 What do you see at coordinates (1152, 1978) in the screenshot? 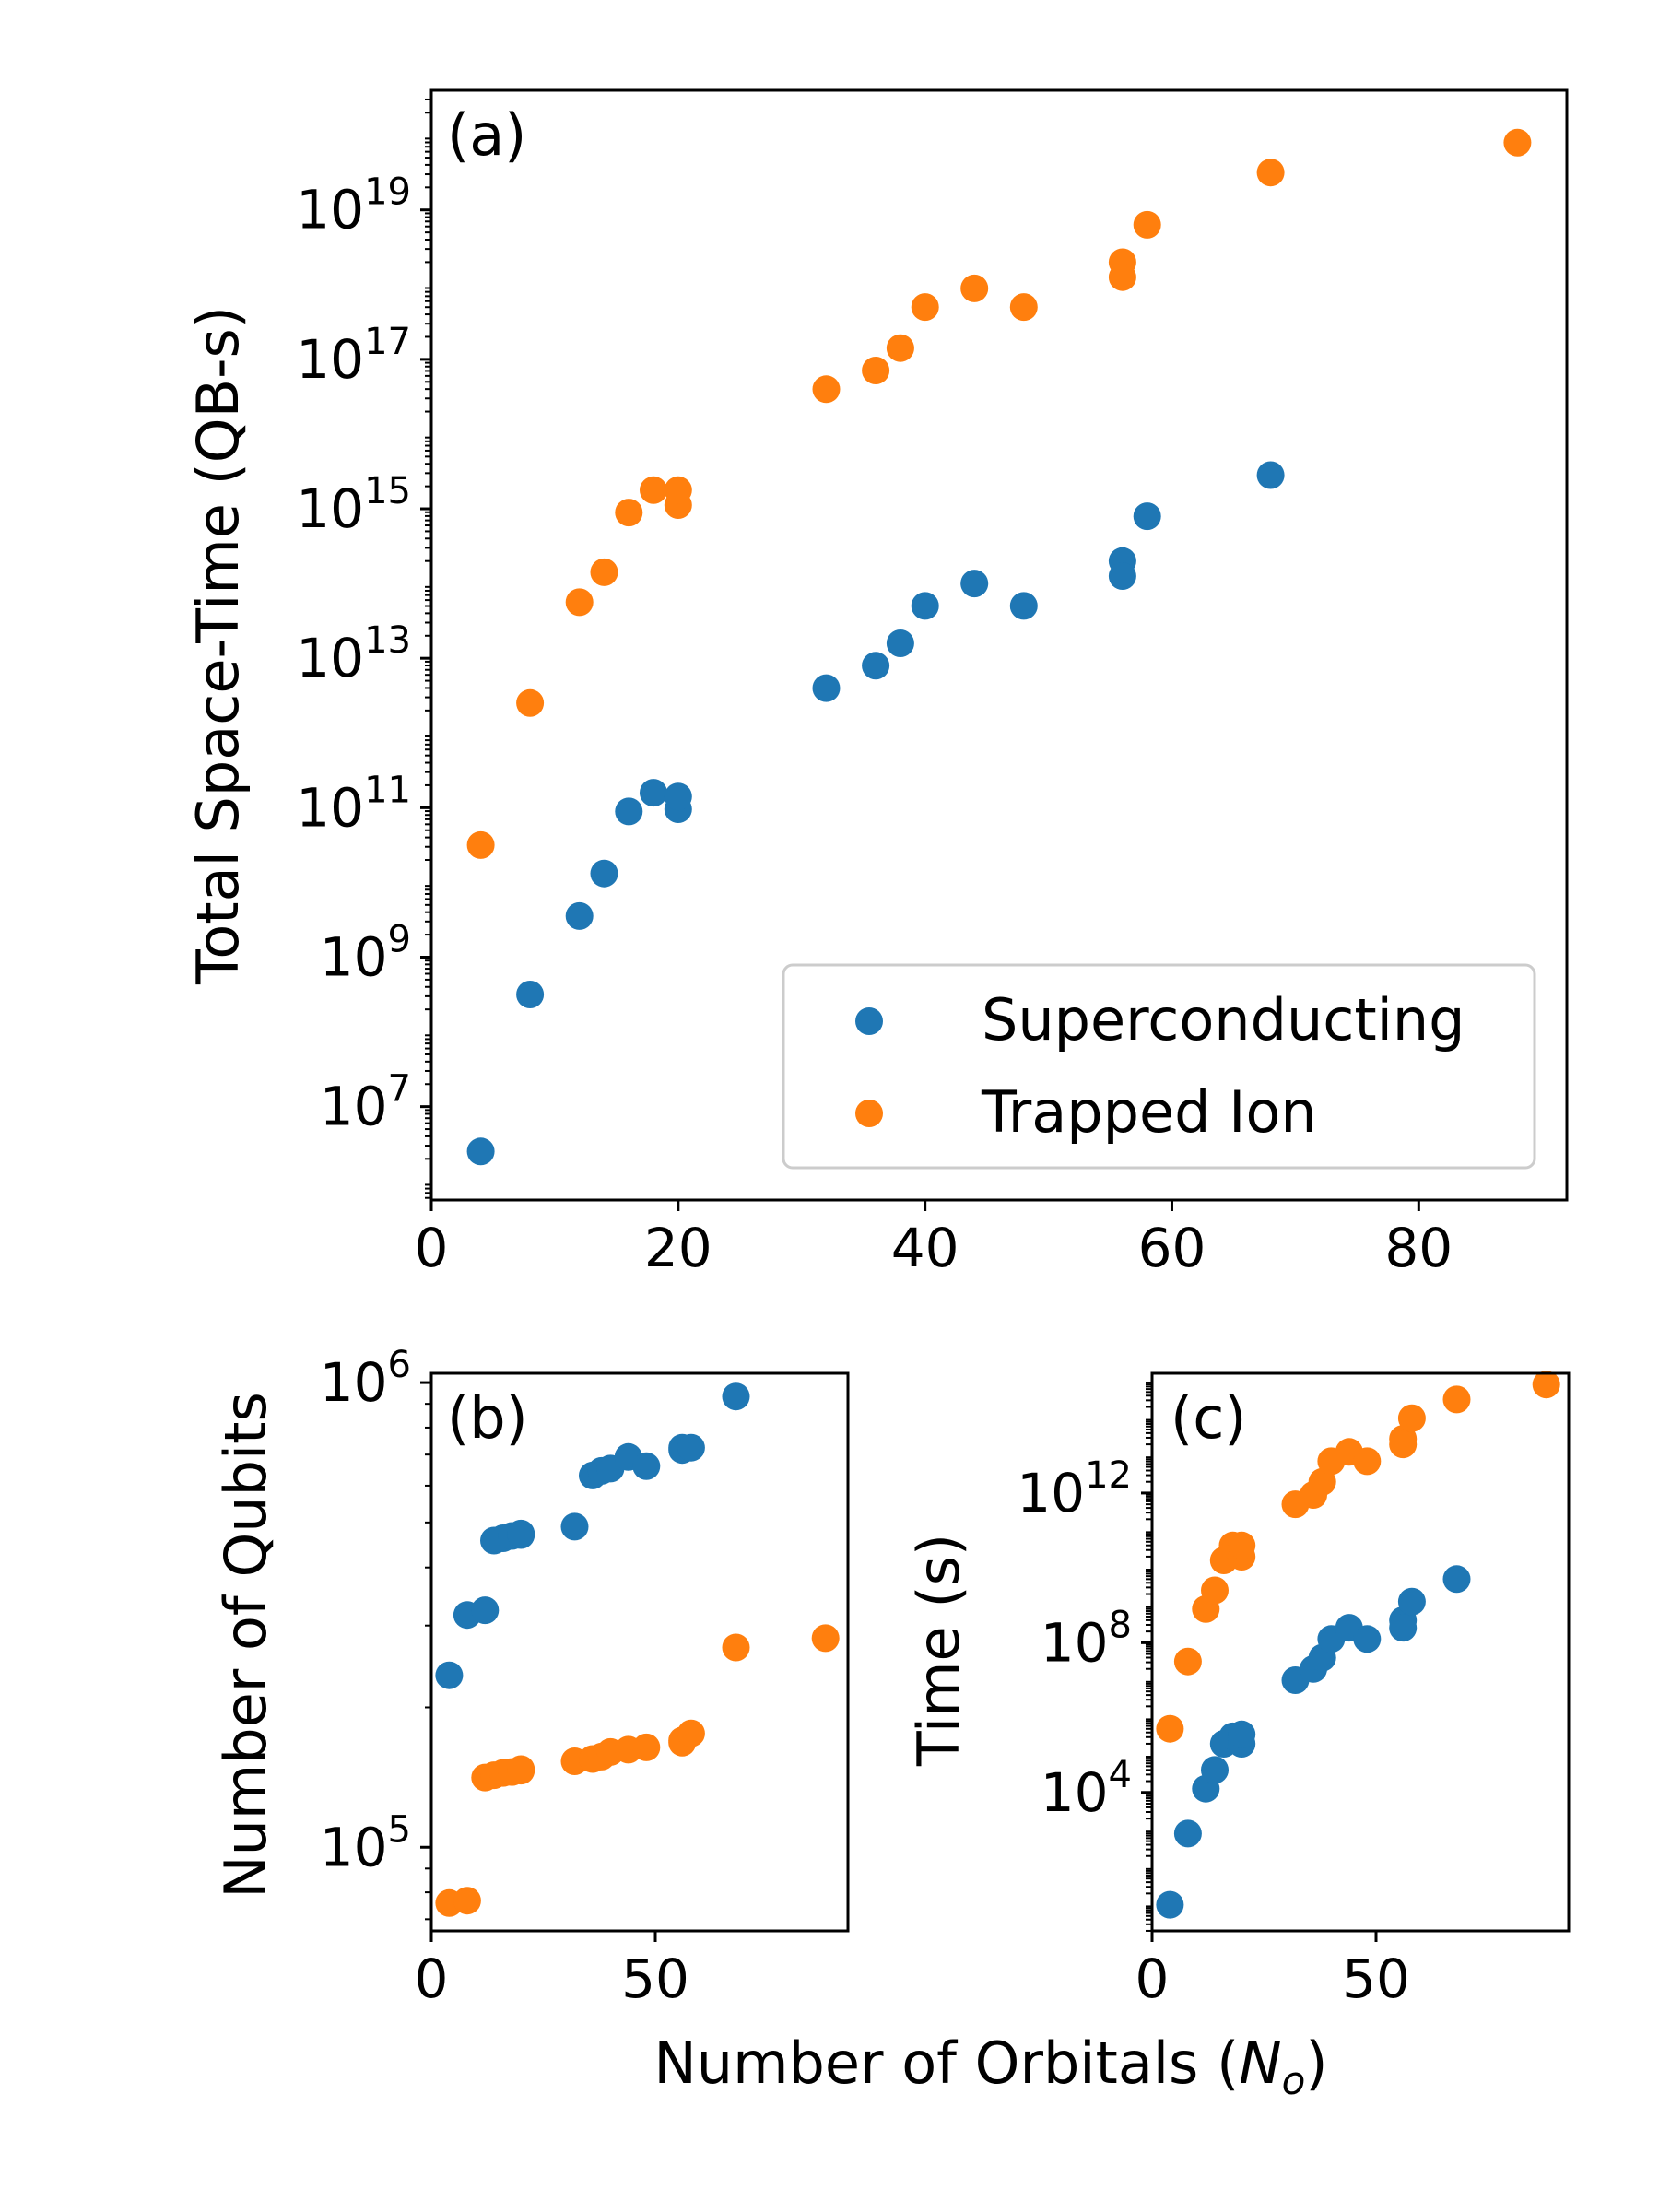
I see `xtick-label-c-0: 0` at bounding box center [1152, 1978].